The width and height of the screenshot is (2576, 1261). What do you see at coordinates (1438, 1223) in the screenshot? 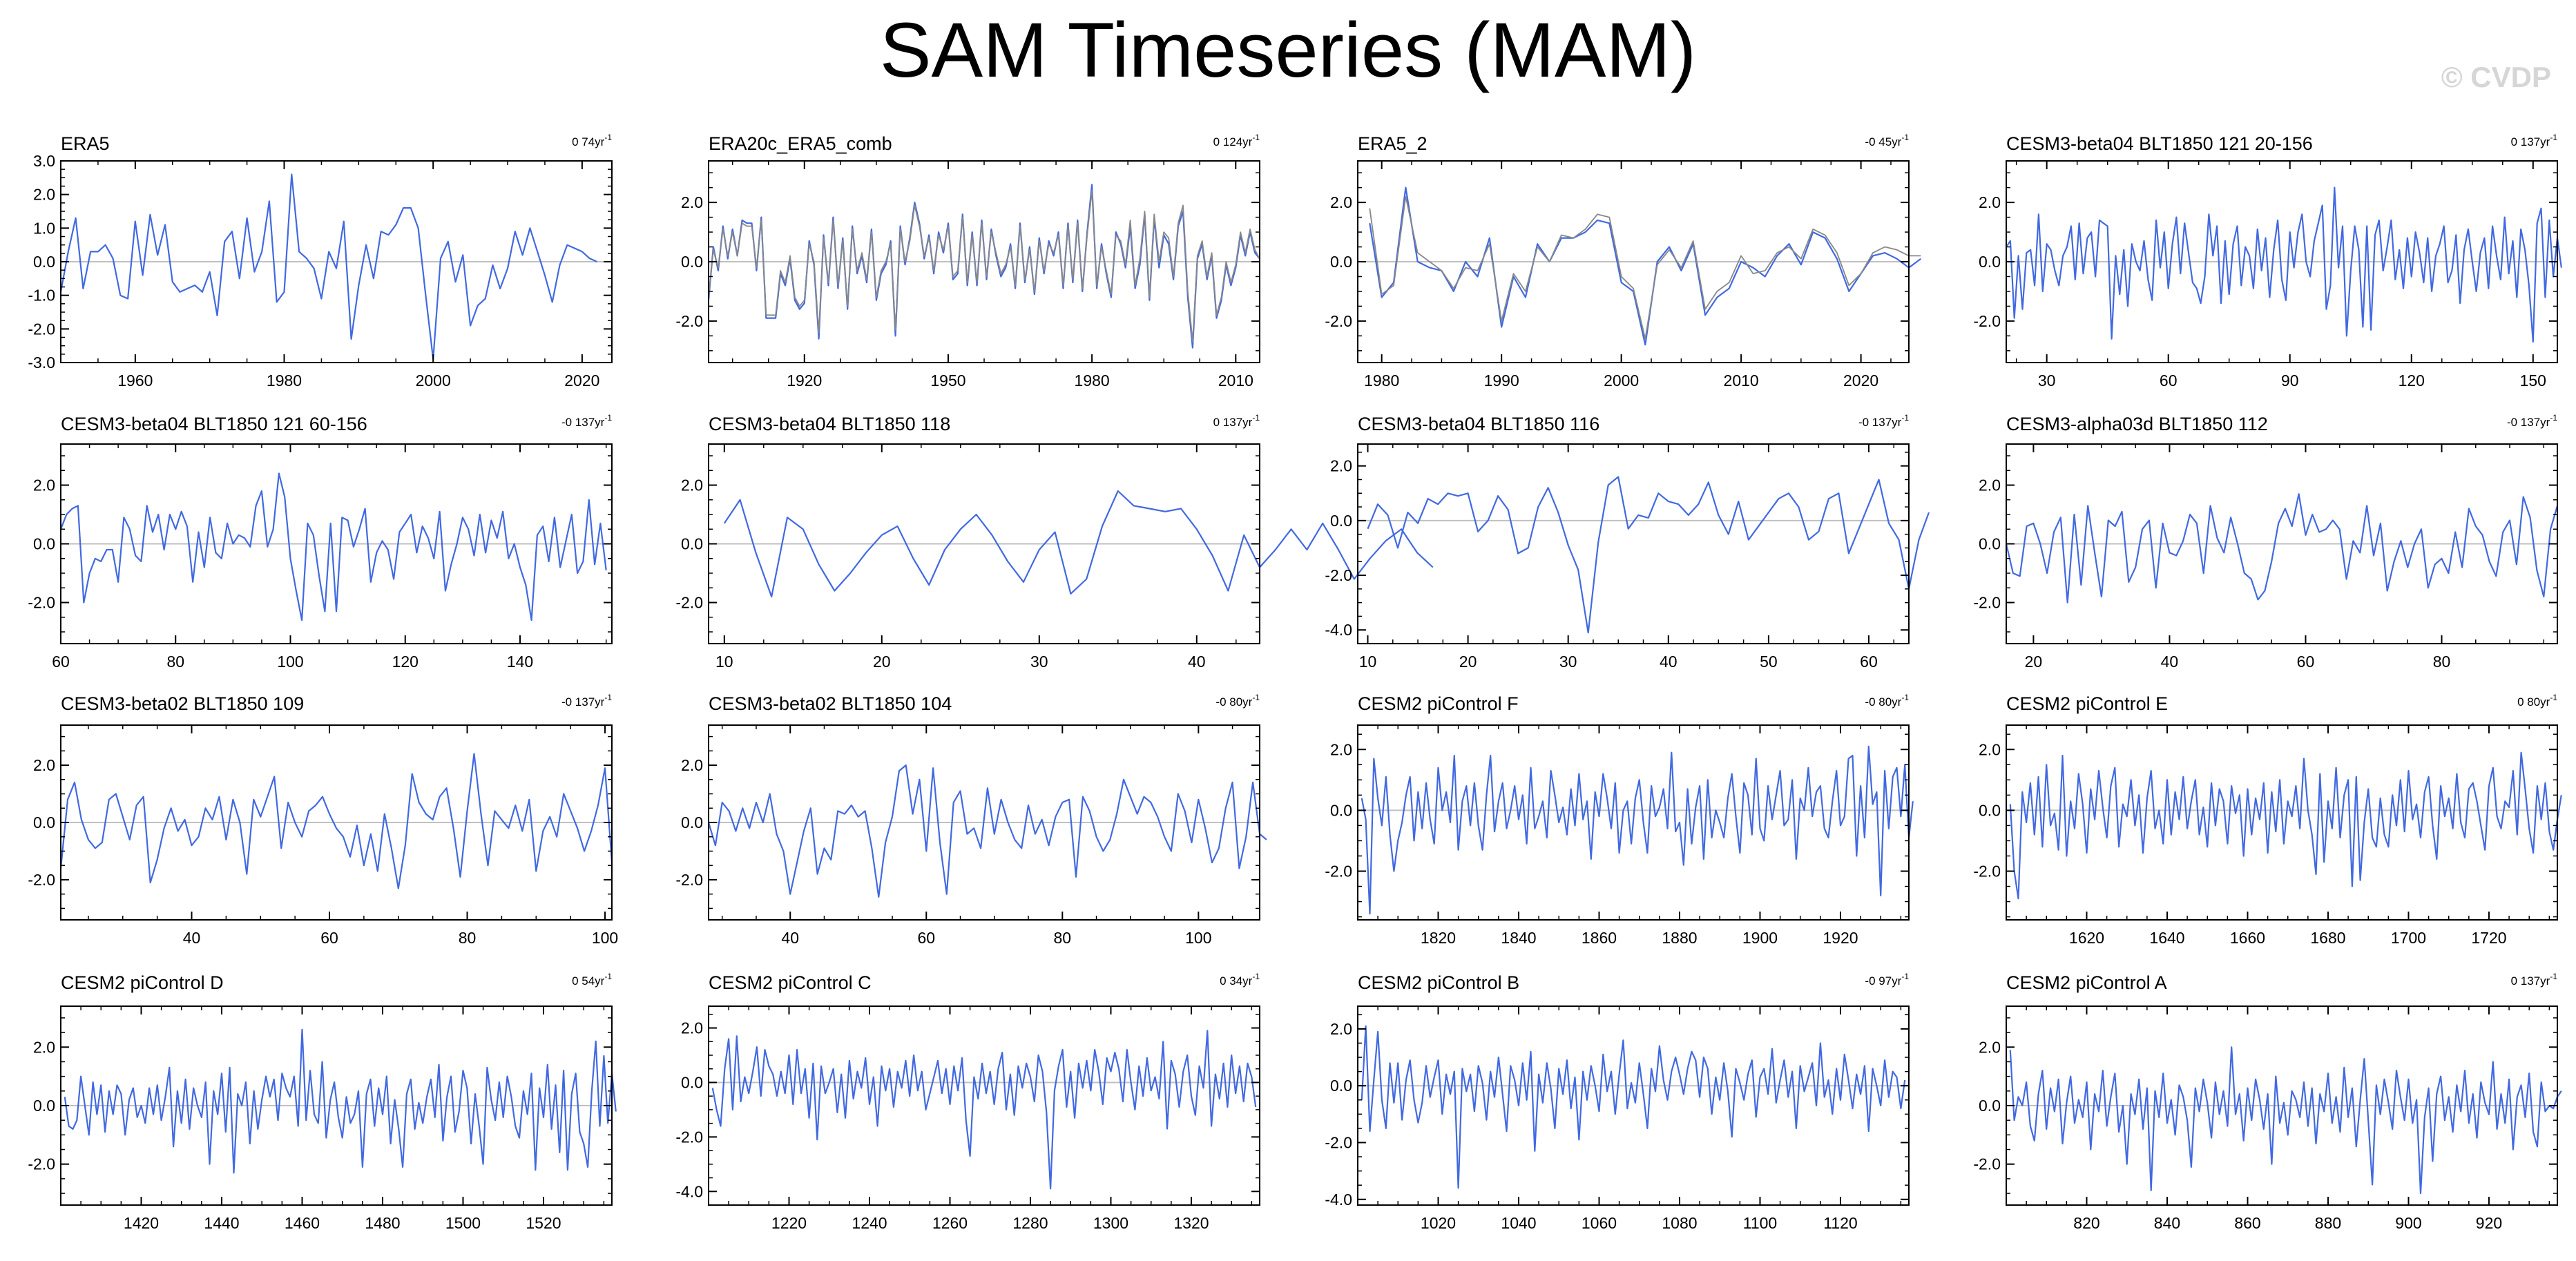
I see `x-tick-label: 1020` at bounding box center [1438, 1223].